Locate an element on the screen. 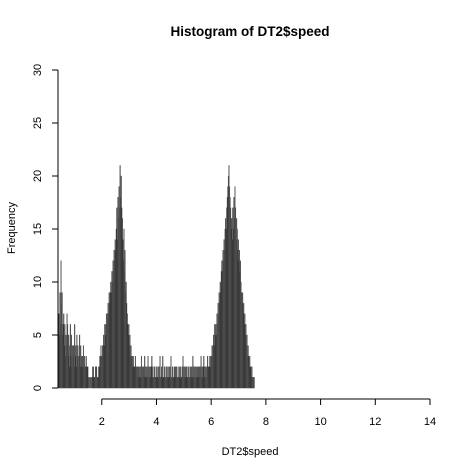 The image size is (474, 473). y-axis-title: Frequency is located at coordinates (12, 228).